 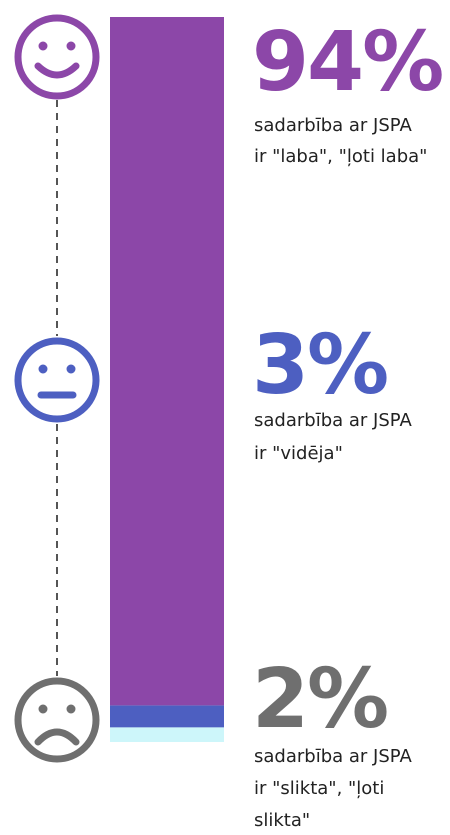 I want to click on description: slikta", so click(x=282, y=820).